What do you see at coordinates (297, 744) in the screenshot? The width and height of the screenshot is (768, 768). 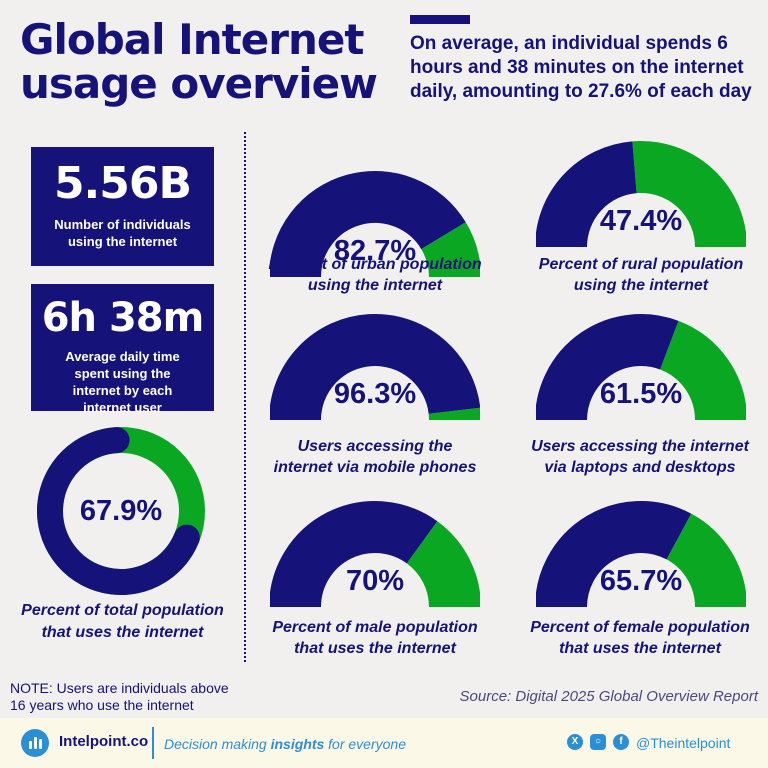 I see `tagline-emphasis: insights` at bounding box center [297, 744].